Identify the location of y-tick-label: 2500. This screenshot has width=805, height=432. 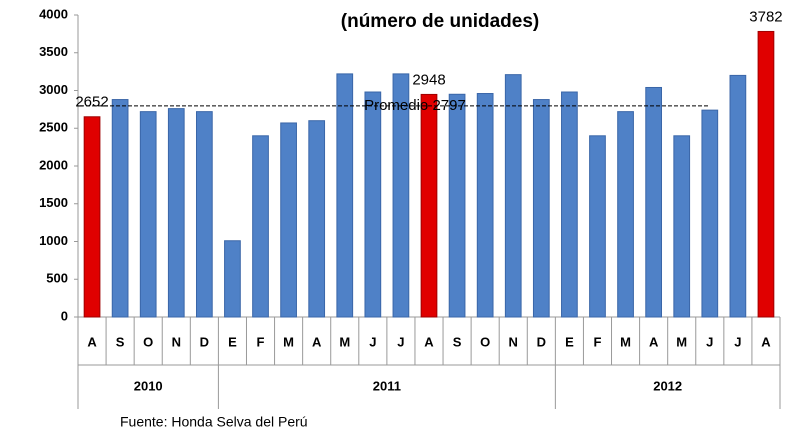
(53, 127).